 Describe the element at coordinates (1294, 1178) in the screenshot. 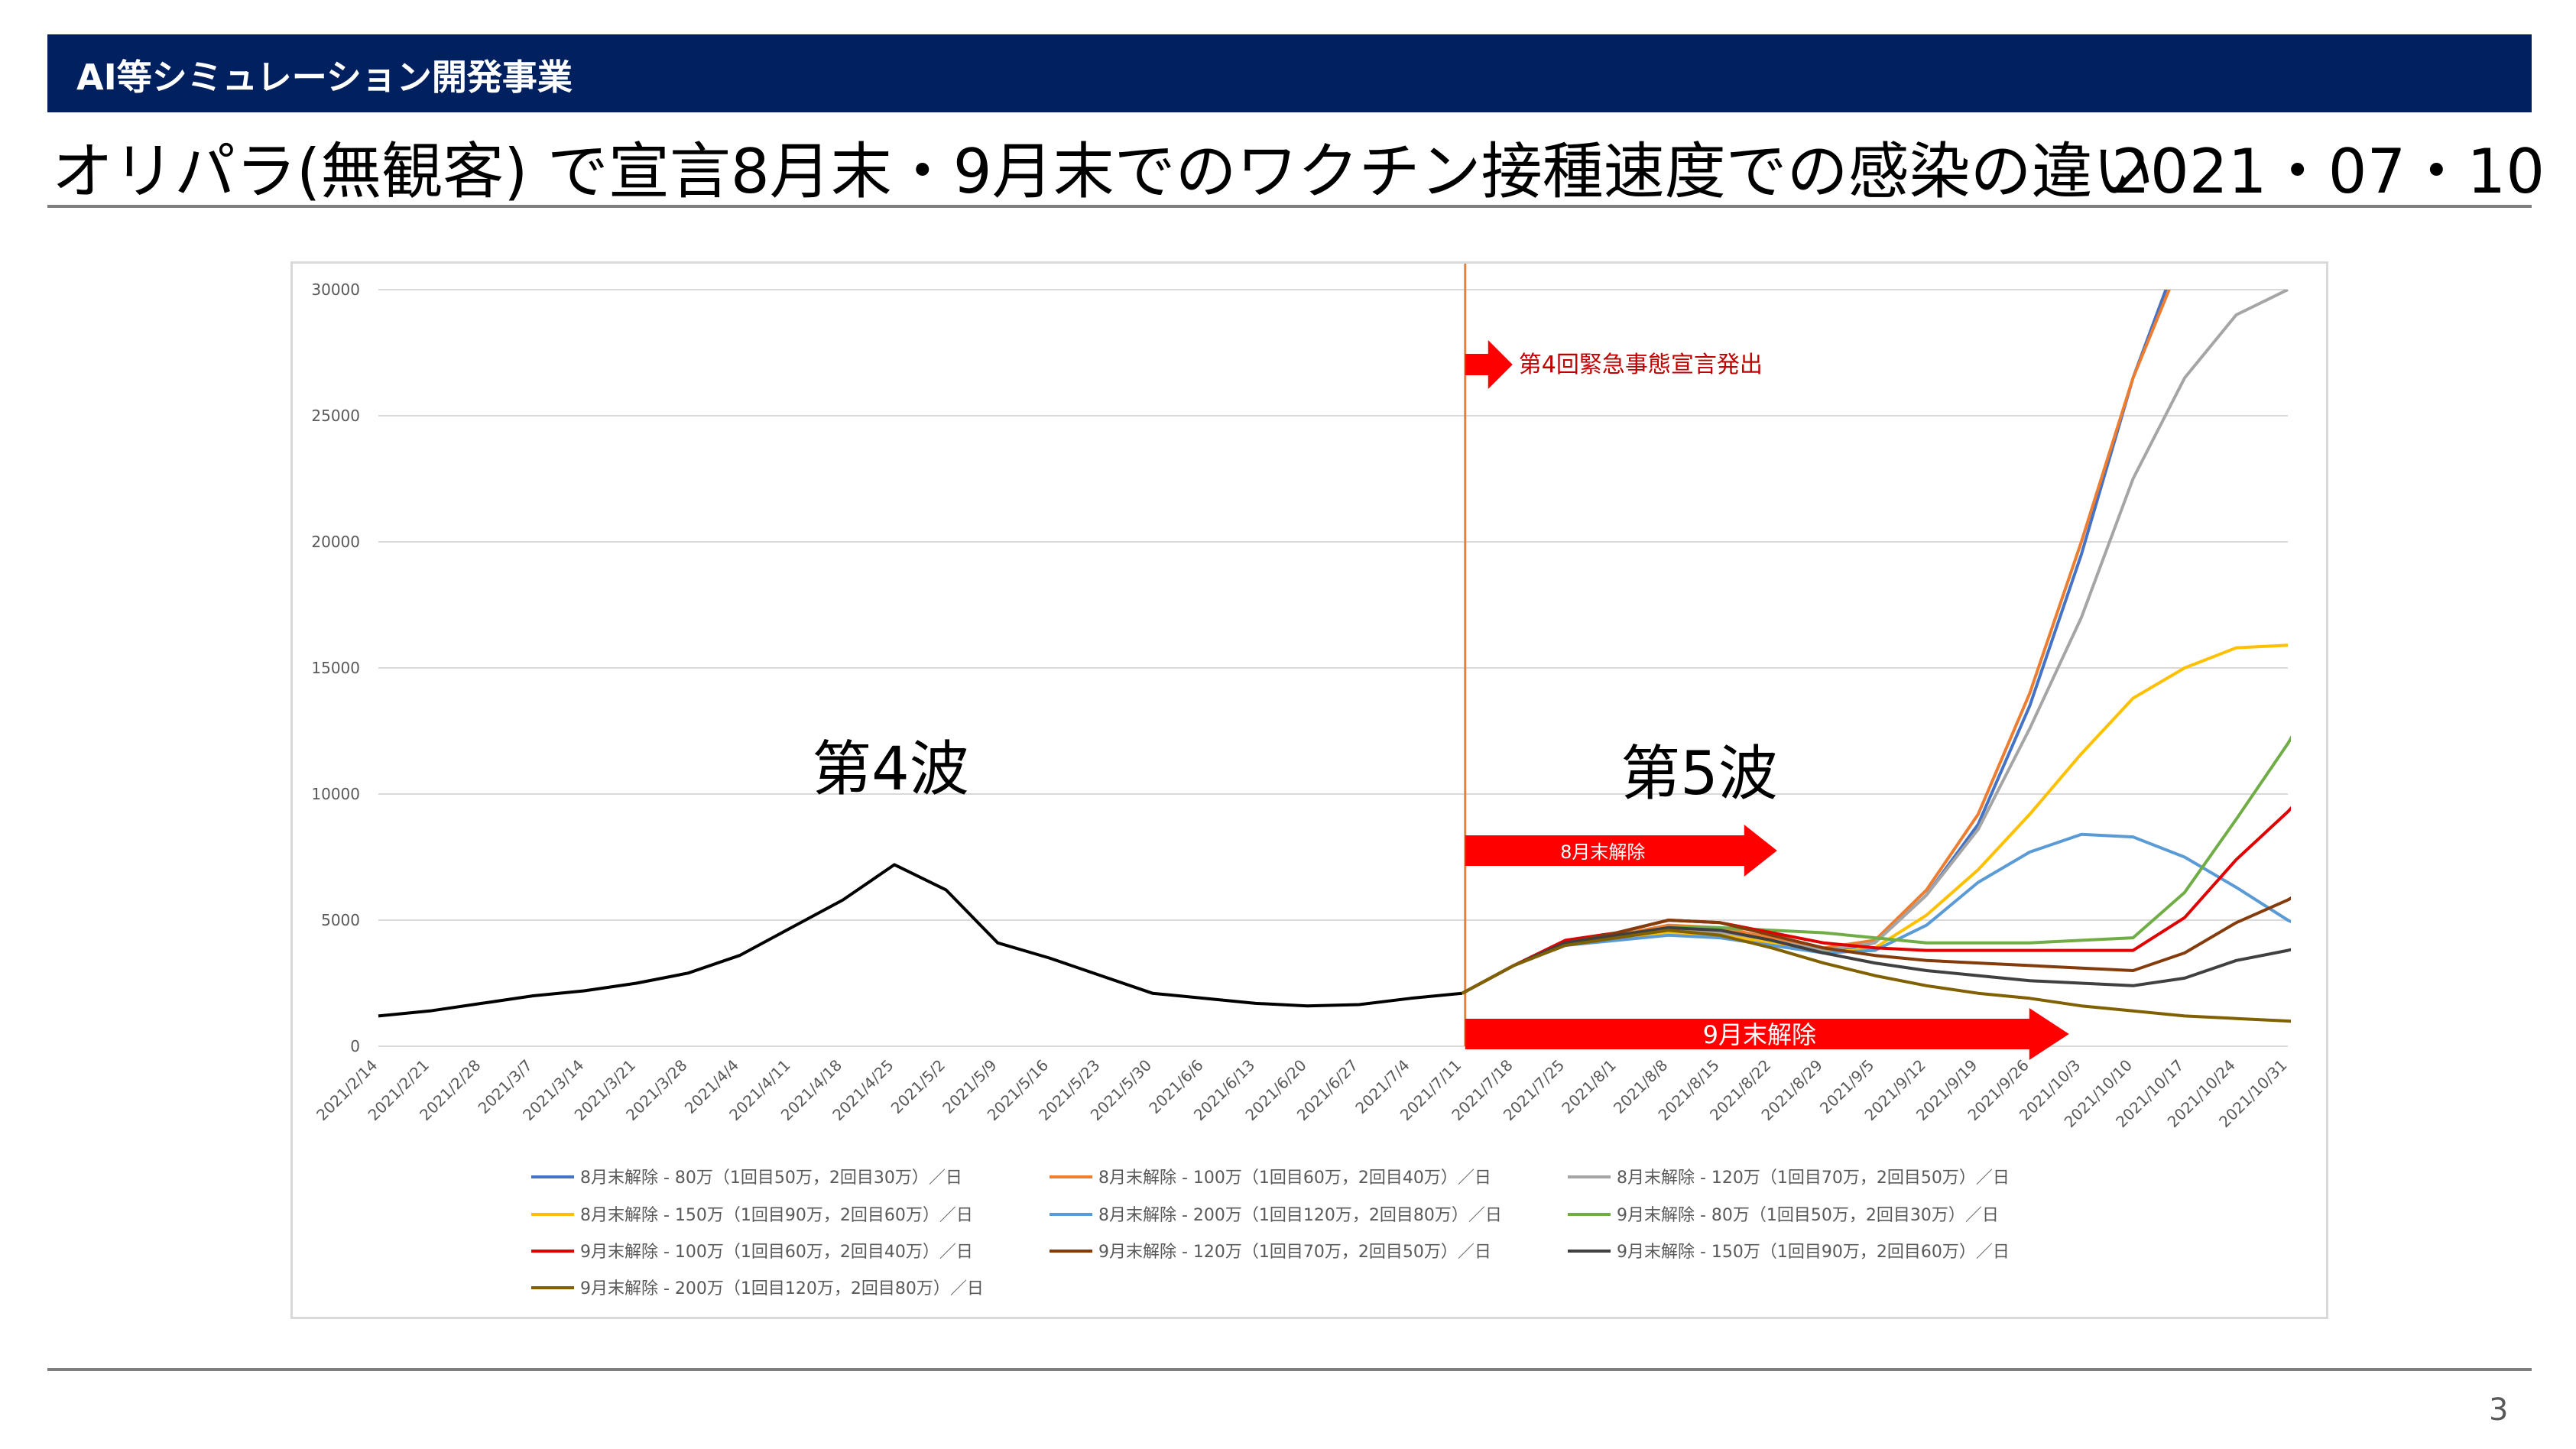

I see `legend-label: 8月末解除 - 100万（1回目60万，2回目40万）／日` at that location.